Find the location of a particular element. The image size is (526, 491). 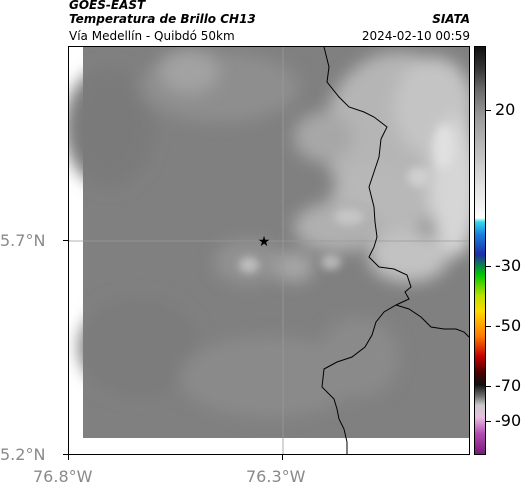

border-line is located at coordinates (366, 250).